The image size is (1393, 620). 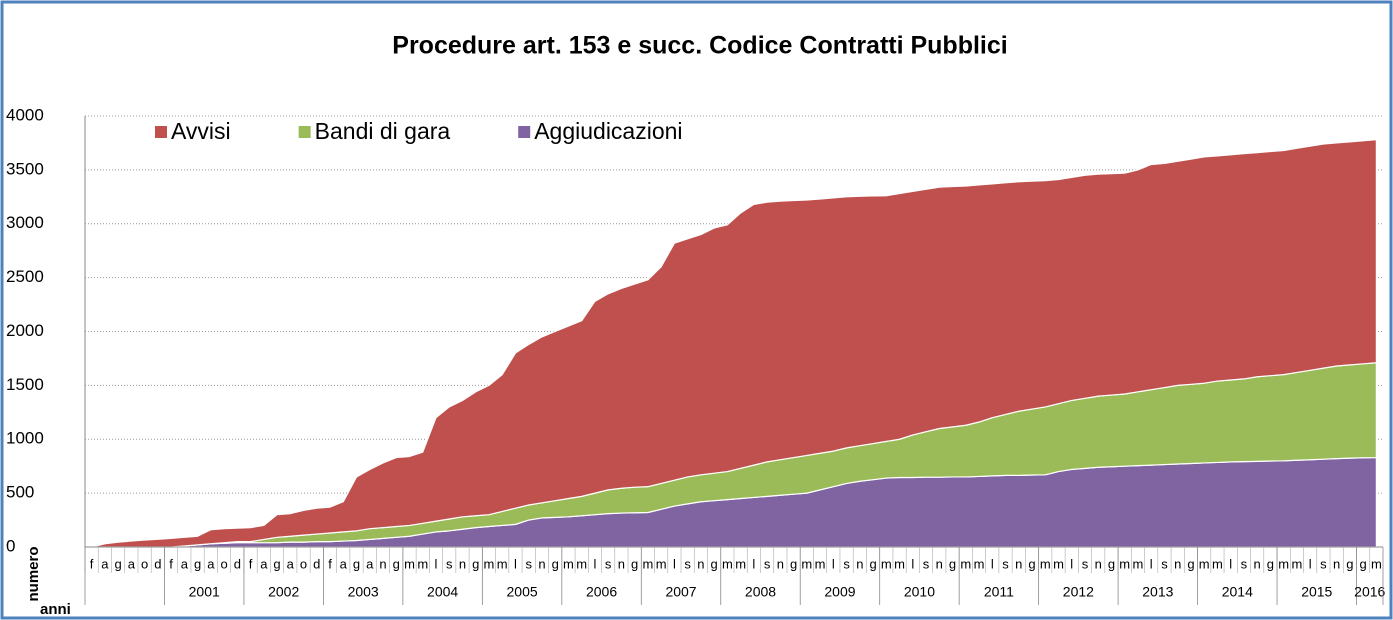 I want to click on year-label: 2007, so click(x=680, y=592).